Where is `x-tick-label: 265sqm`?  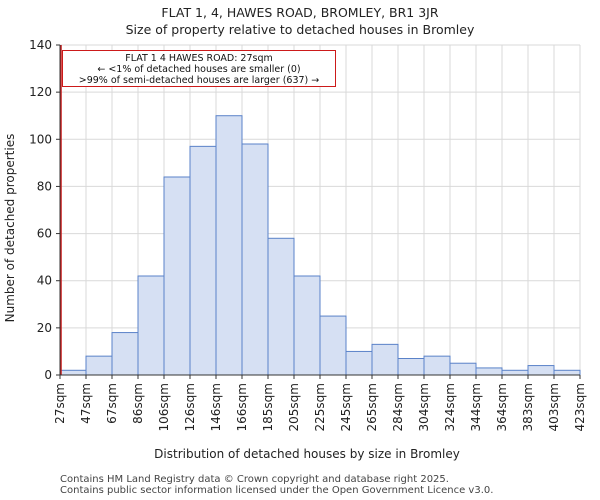
x-tick-label: 265sqm is located at coordinates (372, 407).